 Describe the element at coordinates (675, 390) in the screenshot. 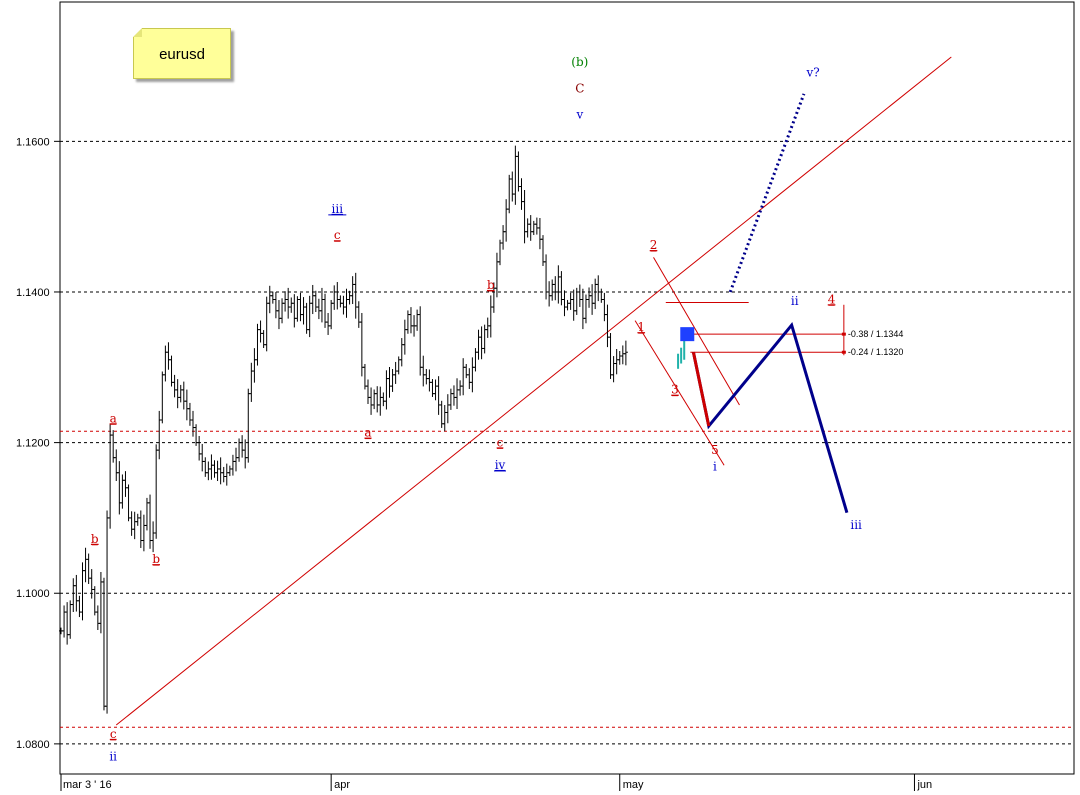

I see `wave-label: 3` at that location.